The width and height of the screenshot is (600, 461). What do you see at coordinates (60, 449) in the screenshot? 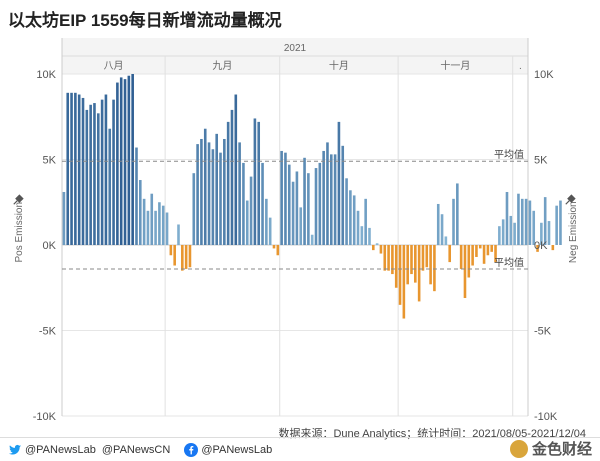
I see `twitter-handle: @PANewsLab` at bounding box center [60, 449].